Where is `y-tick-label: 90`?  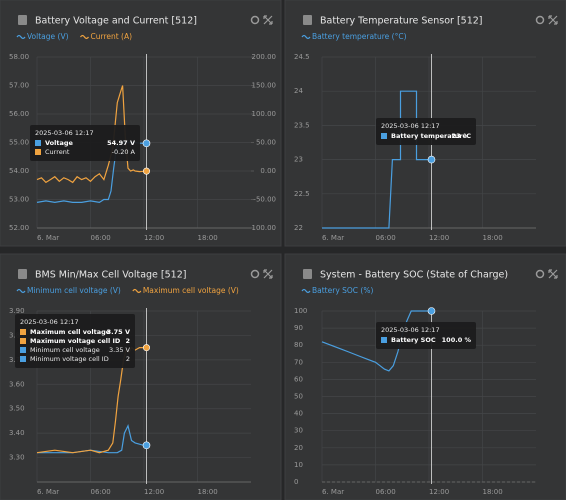 y-tick-label: 90 is located at coordinates (298, 328).